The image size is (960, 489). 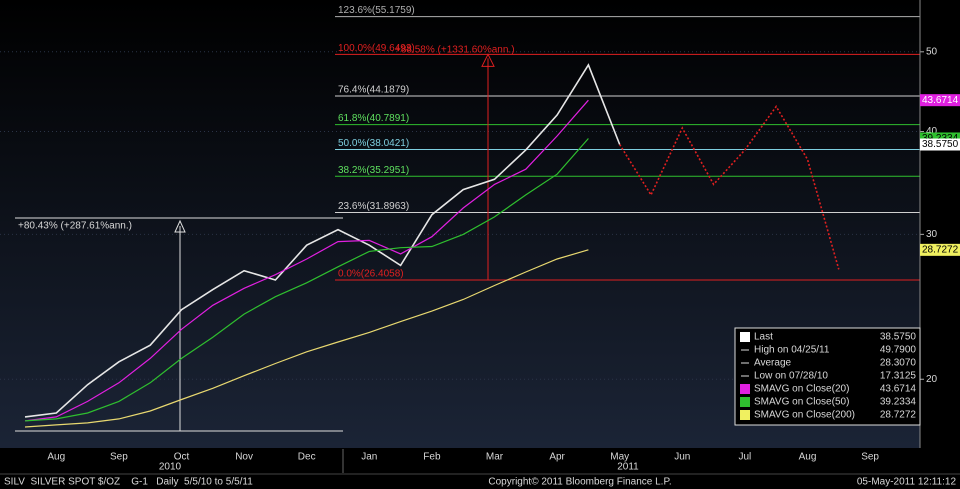 I want to click on price-tag-label: 38.5750, so click(x=940, y=144).